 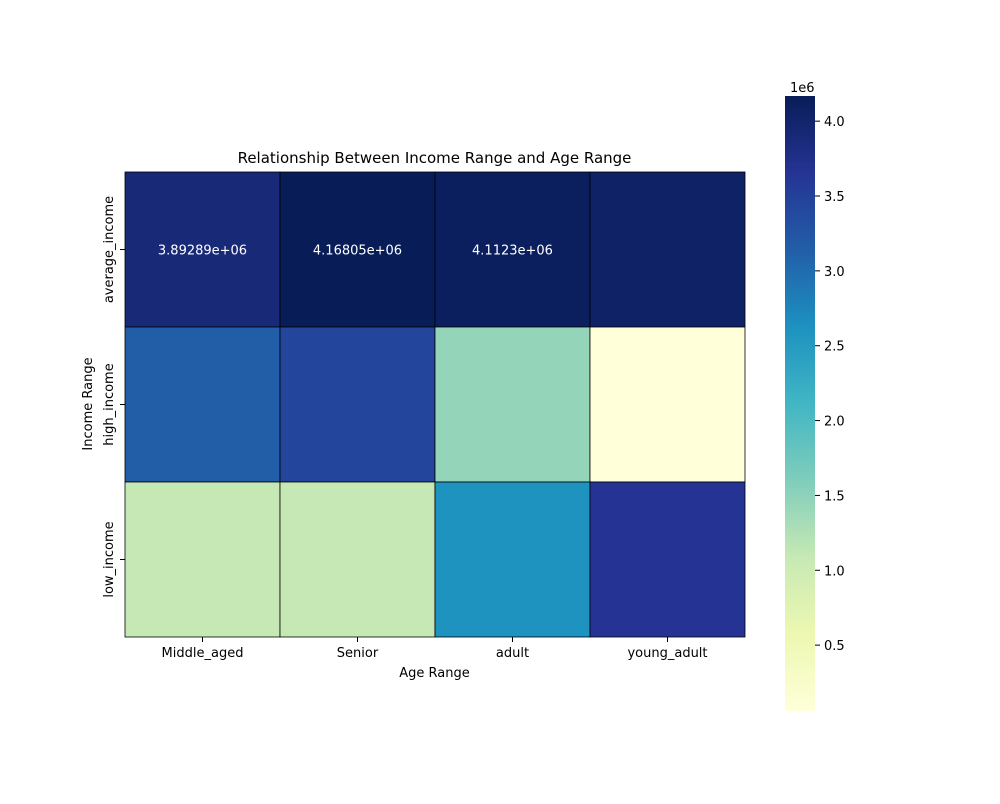 I want to click on x-tick-label: adult, so click(x=512, y=653).